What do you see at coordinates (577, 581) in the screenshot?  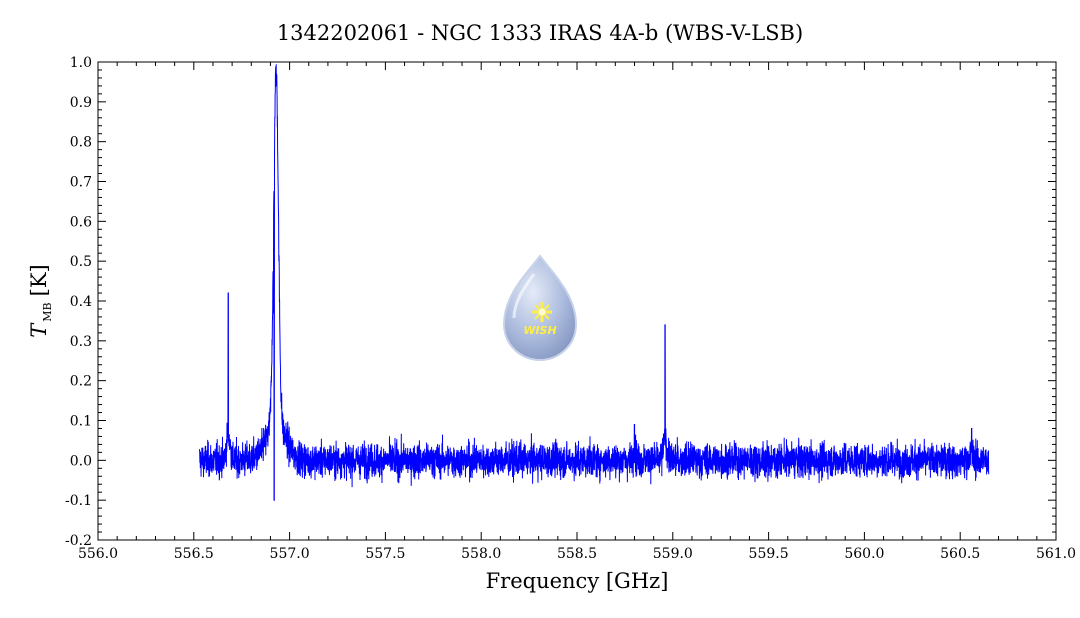 I see `x-axis-label: Frequency [GHz]` at bounding box center [577, 581].